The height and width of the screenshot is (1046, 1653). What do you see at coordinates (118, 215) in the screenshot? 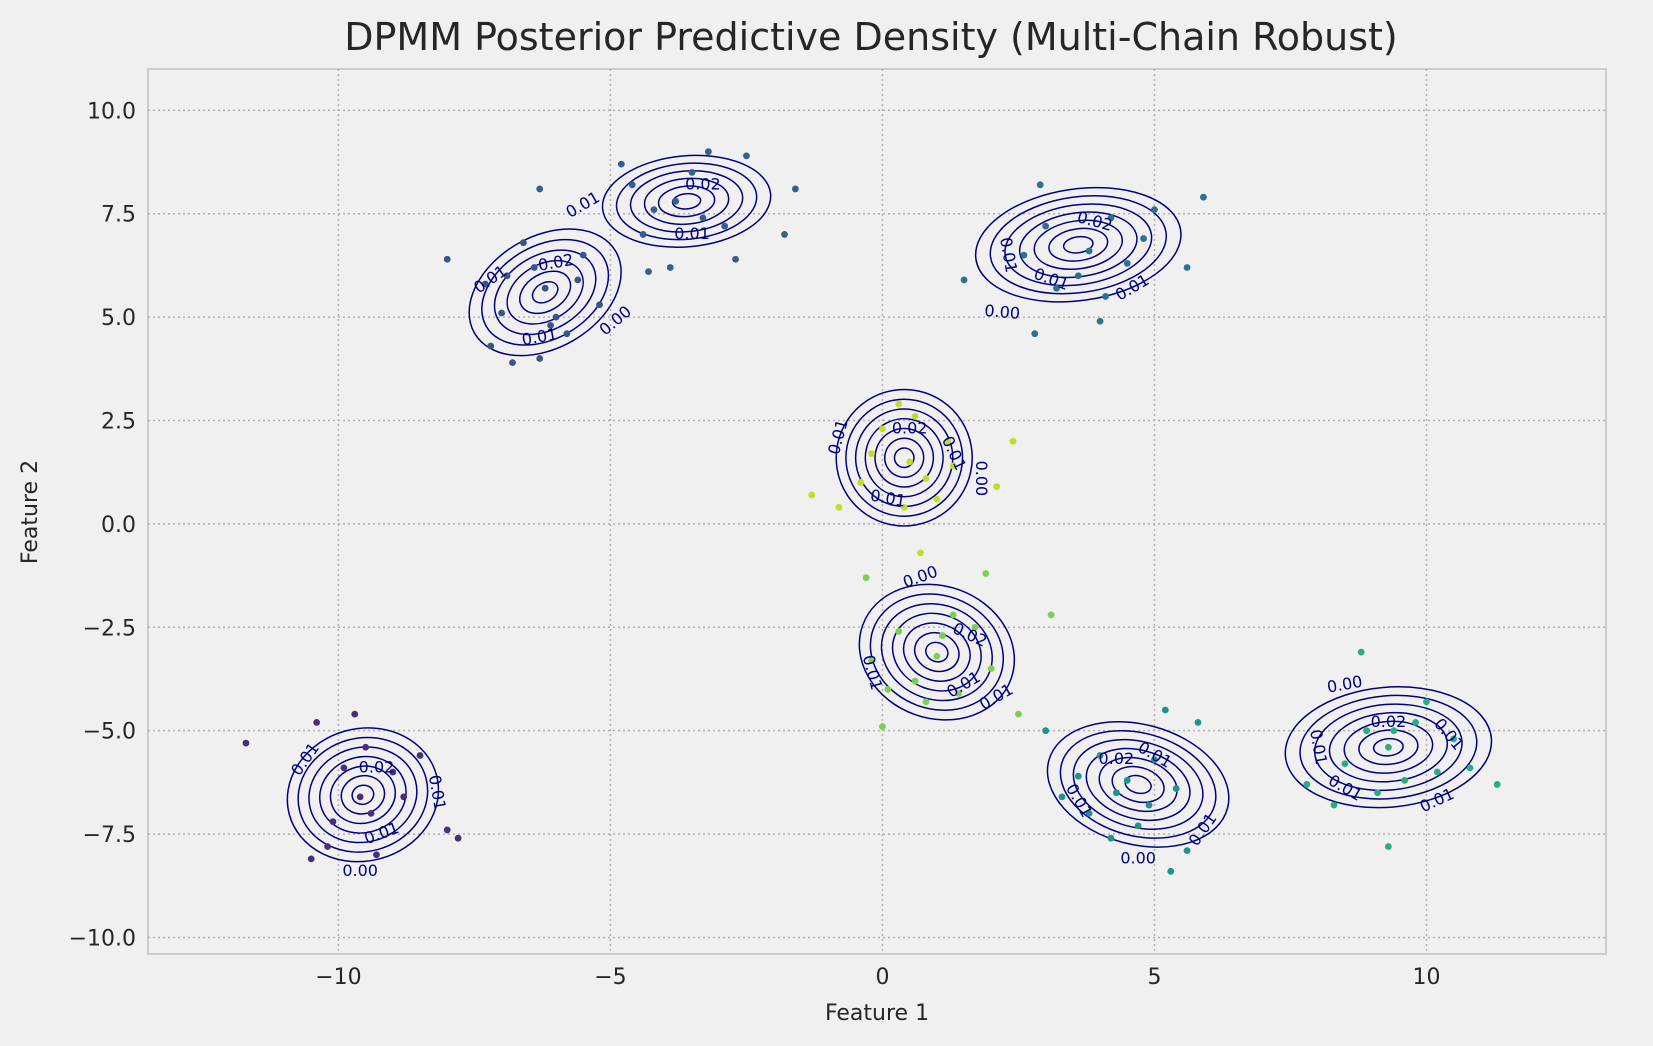
I see `y-tick-label: 7.5` at bounding box center [118, 215].